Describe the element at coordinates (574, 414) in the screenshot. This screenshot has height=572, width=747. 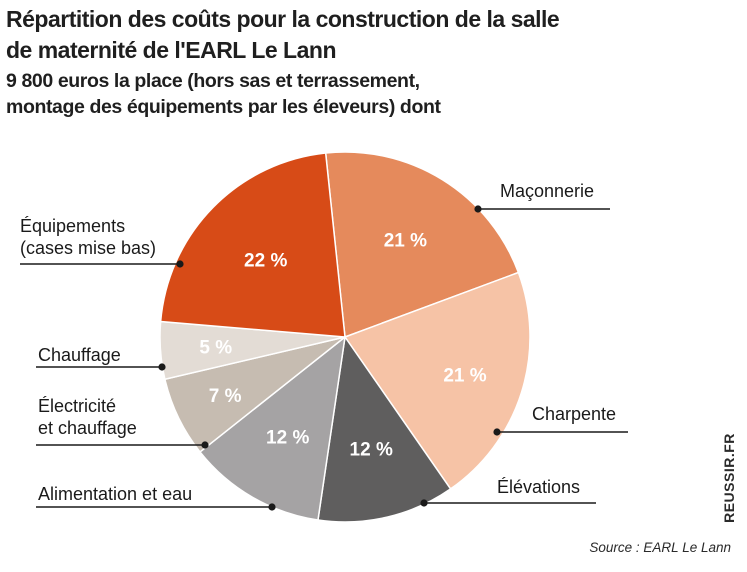
I see `category-label-1: Charpente` at that location.